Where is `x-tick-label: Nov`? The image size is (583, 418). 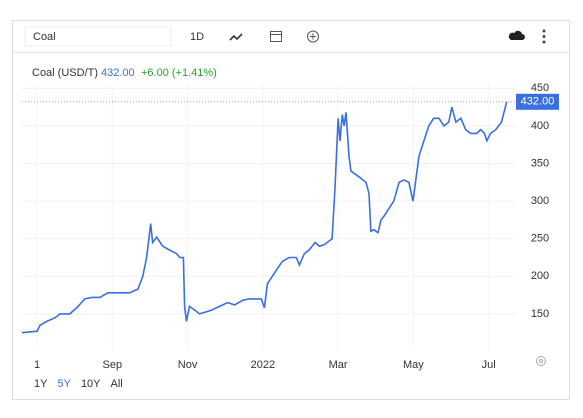
x-tick-label: Nov is located at coordinates (188, 365).